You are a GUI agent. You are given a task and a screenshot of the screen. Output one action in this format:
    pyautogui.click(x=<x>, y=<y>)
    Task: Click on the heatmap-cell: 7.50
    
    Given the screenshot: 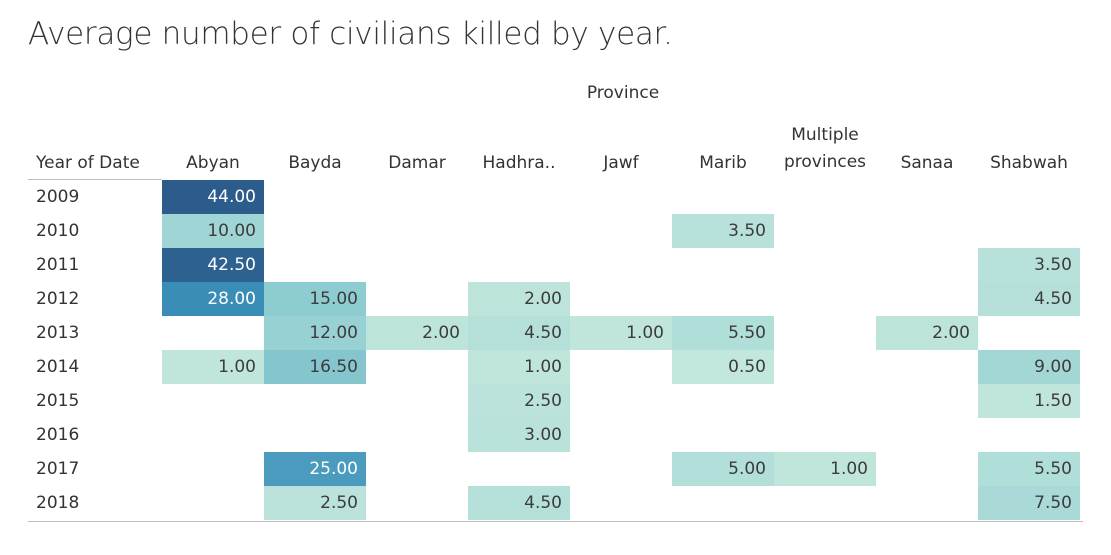 What is the action you would take?
    pyautogui.click(x=1029, y=503)
    